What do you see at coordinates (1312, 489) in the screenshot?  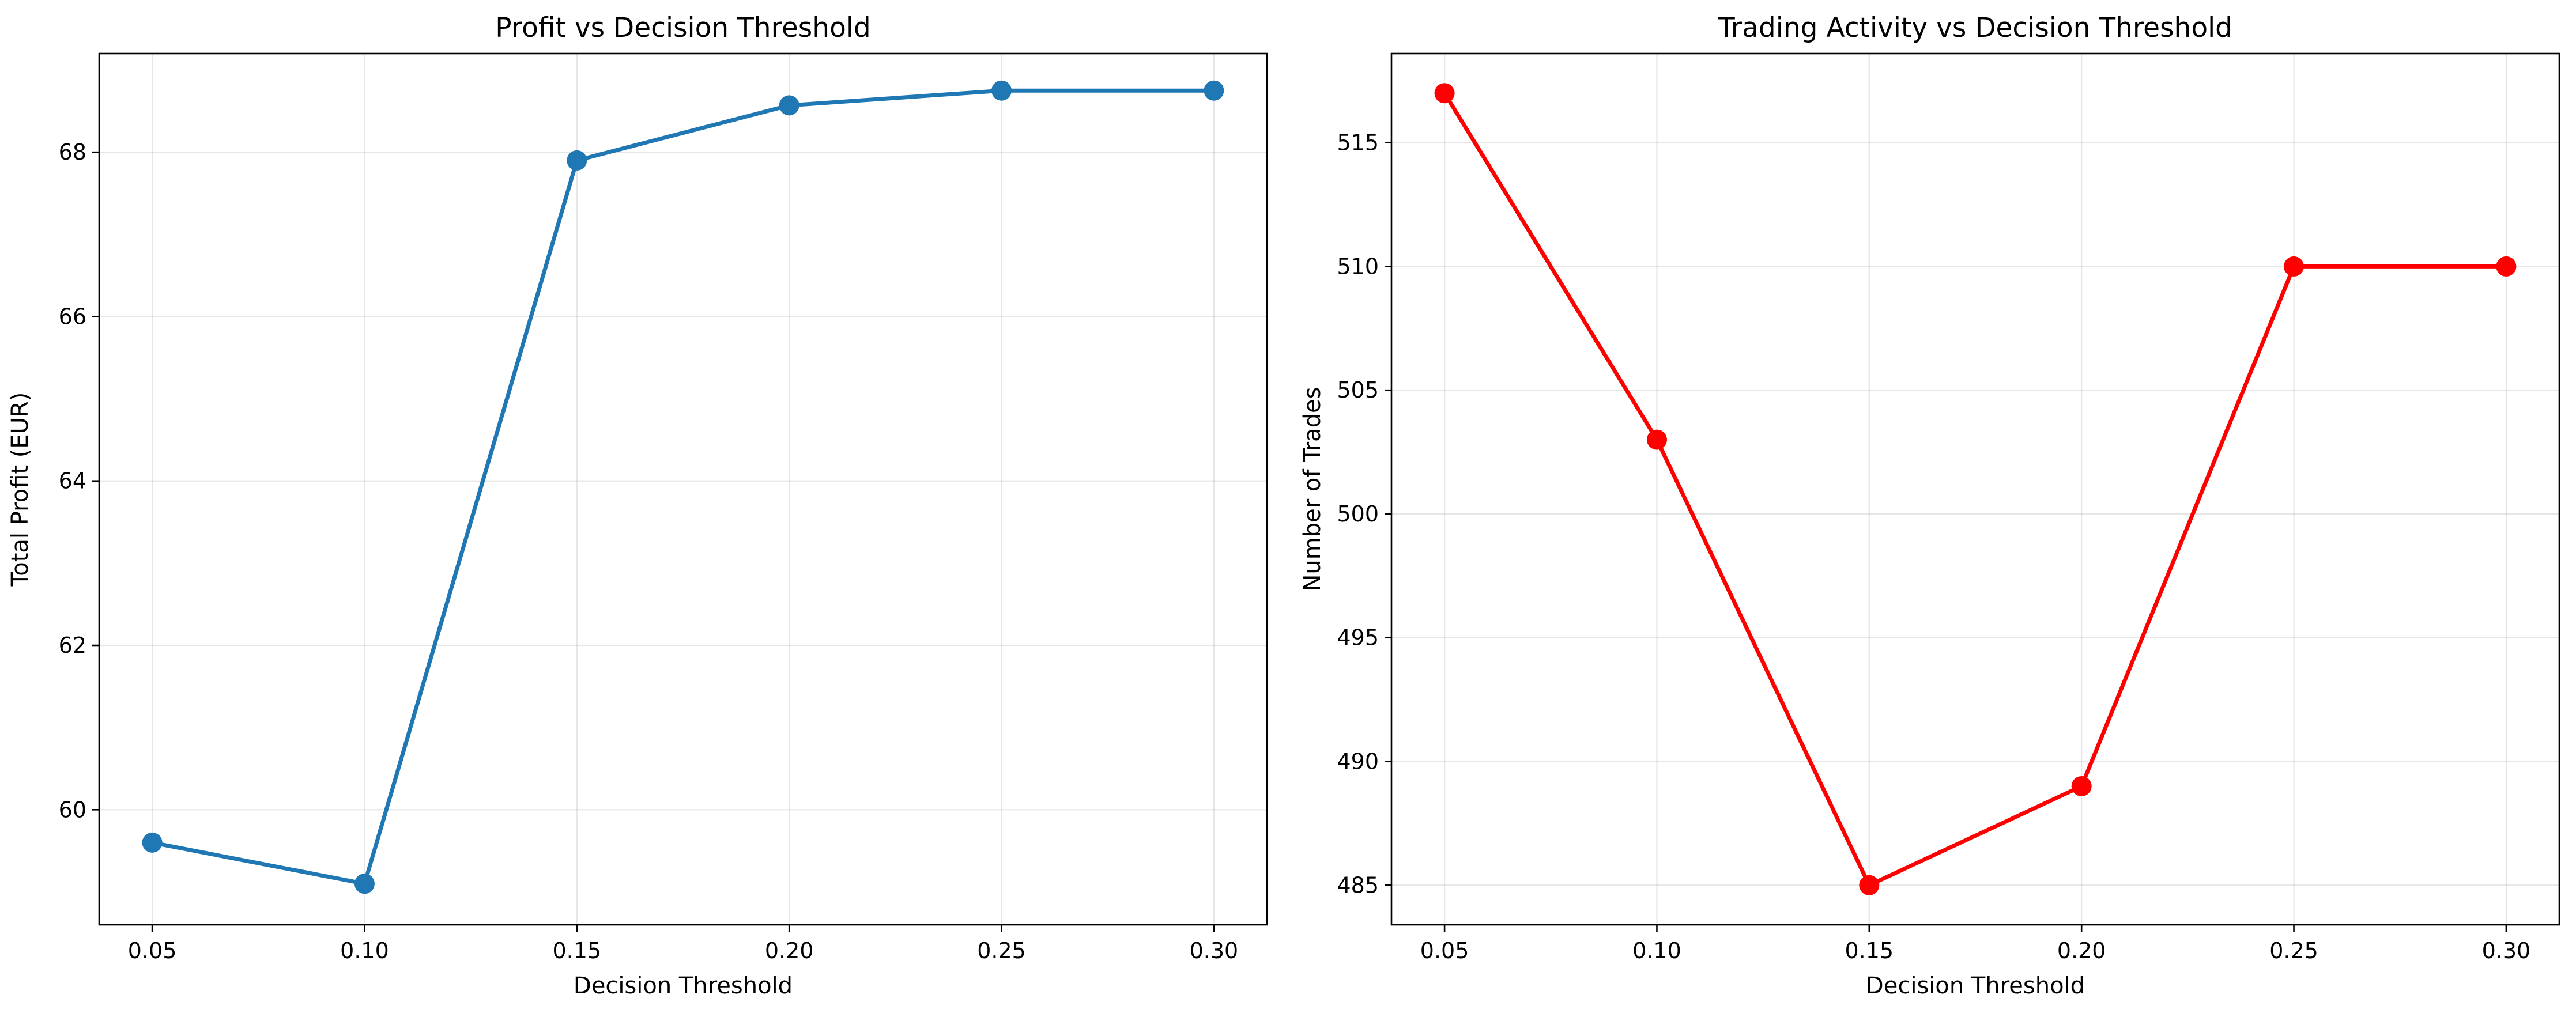 I see `y-axis-label: Number of Trades` at bounding box center [1312, 489].